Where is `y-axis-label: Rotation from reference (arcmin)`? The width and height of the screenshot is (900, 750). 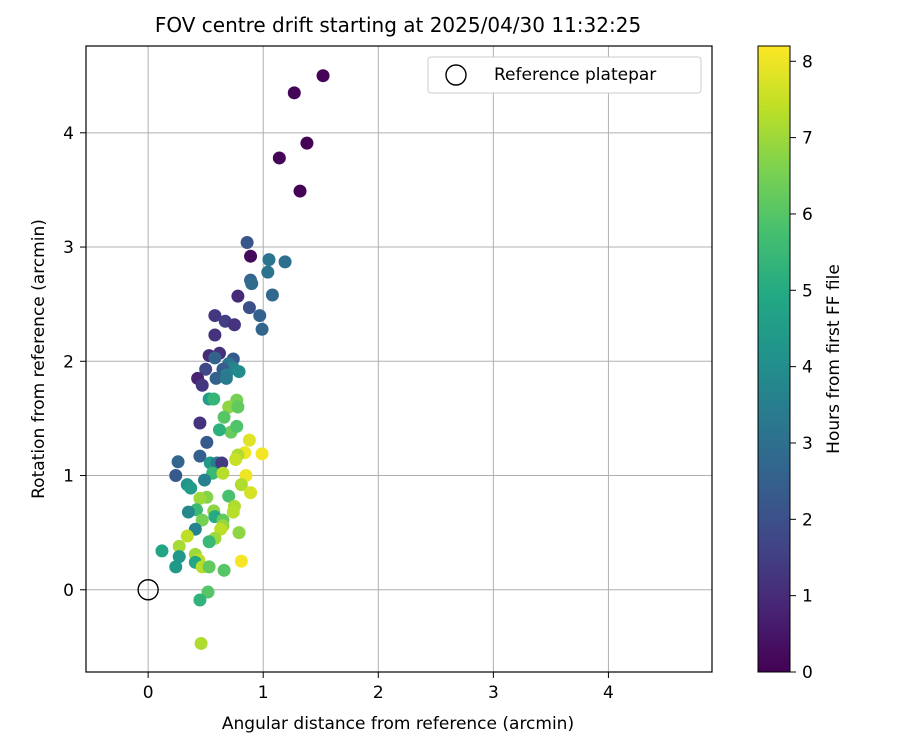
y-axis-label: Rotation from reference (arcmin) is located at coordinates (39, 359).